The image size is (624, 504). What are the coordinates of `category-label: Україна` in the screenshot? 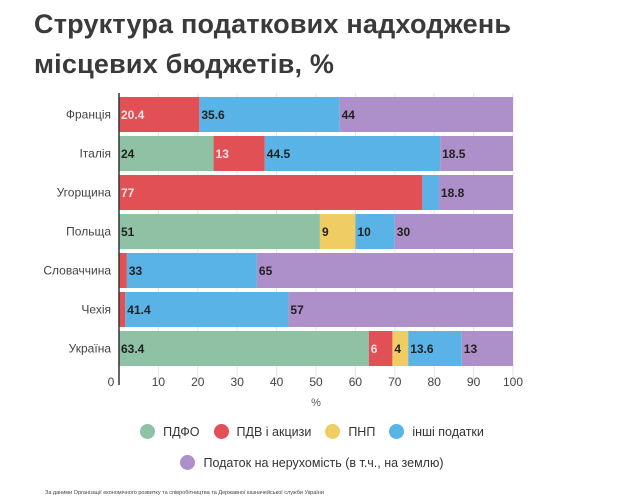 It's located at (90, 349).